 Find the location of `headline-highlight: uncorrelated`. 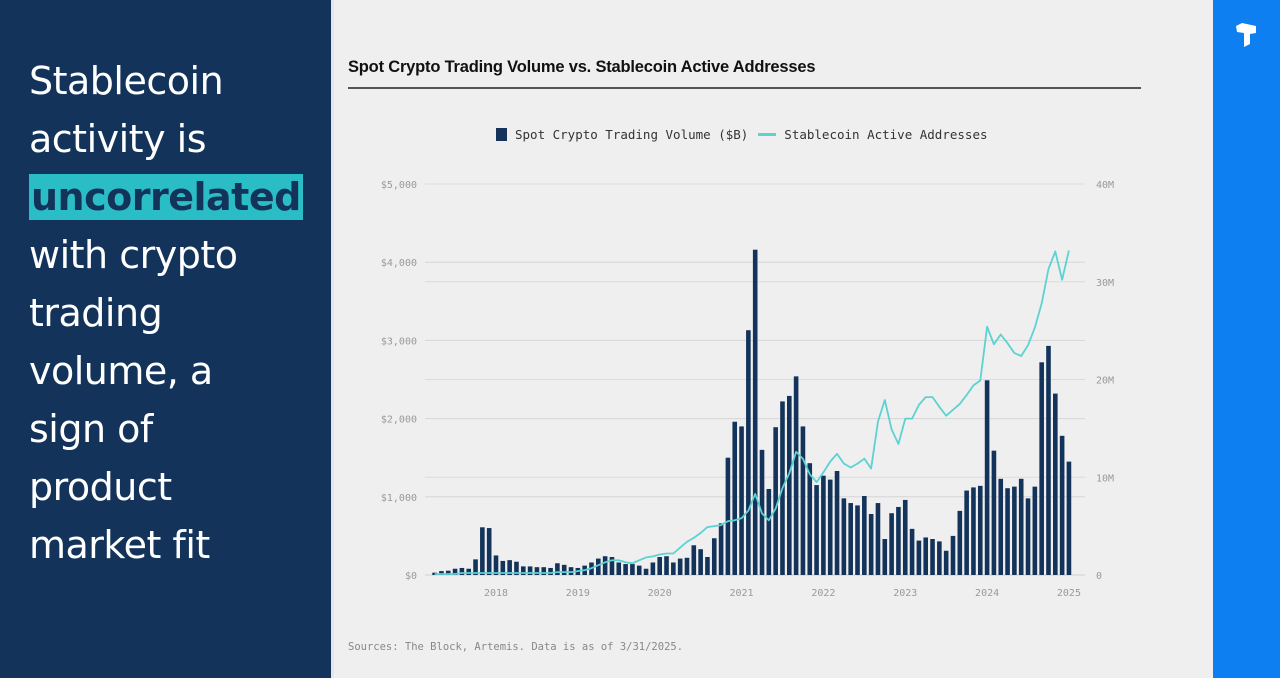

headline-highlight: uncorrelated is located at coordinates (166, 197).